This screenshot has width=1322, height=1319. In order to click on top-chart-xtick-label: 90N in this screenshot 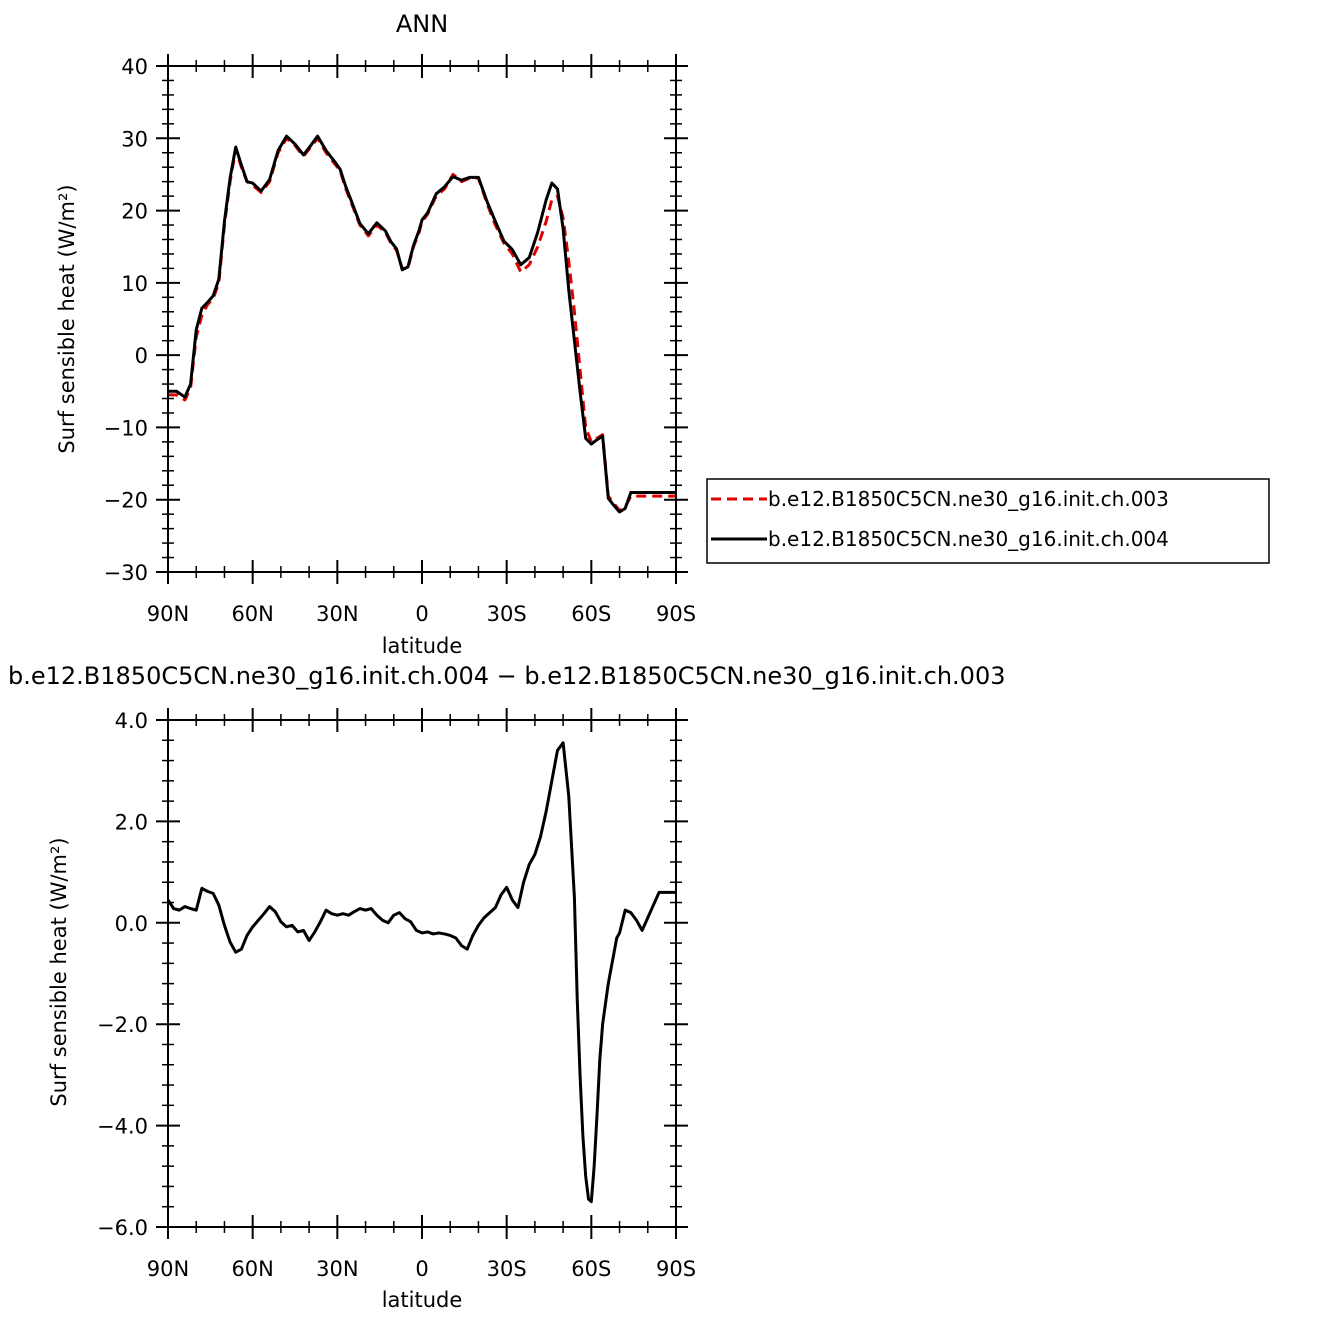, I will do `click(168, 614)`.